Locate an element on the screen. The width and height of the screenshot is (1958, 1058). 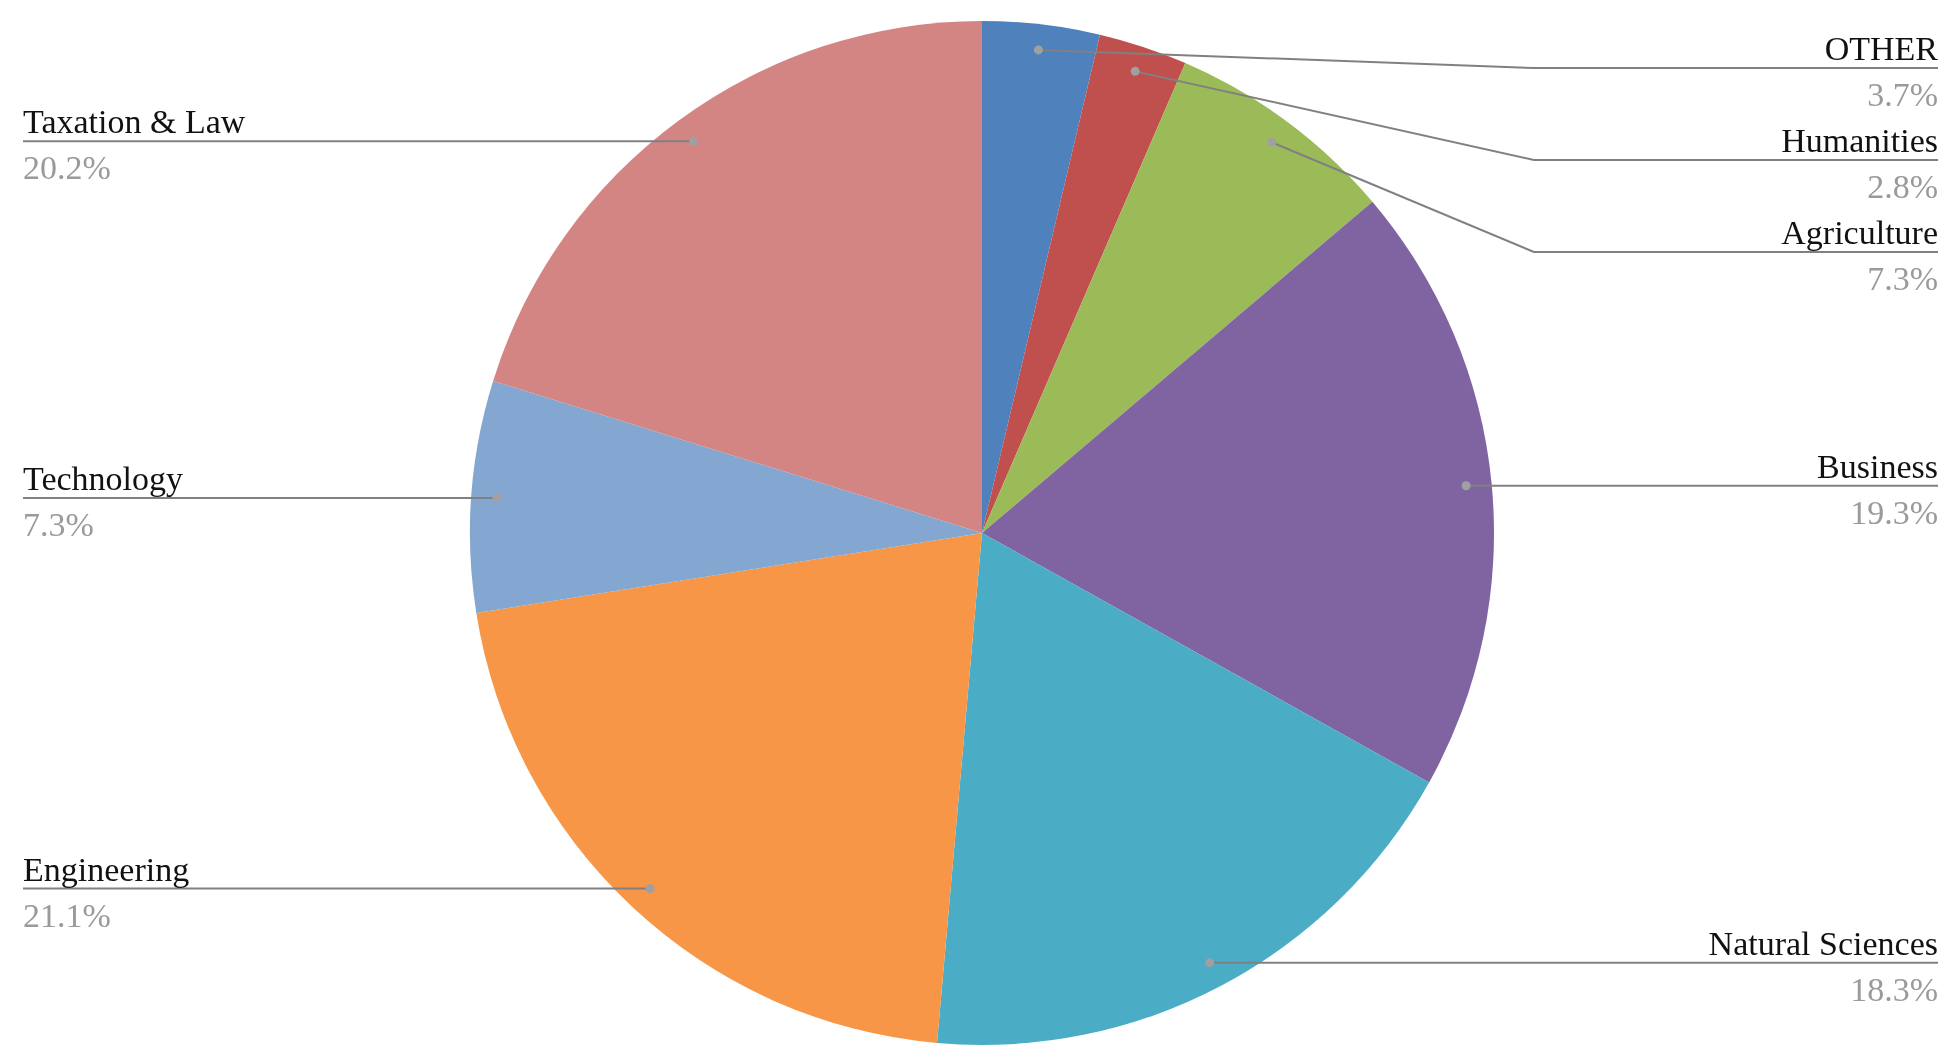
data-label: 21.1% is located at coordinates (67, 915).